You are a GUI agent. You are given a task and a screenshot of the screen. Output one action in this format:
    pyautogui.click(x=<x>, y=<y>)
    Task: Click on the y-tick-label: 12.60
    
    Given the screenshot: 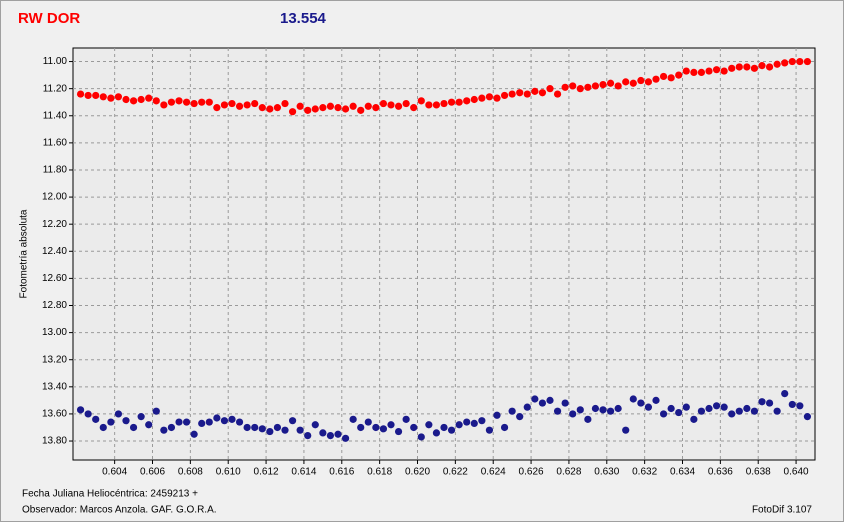 What is the action you would take?
    pyautogui.click(x=54, y=278)
    